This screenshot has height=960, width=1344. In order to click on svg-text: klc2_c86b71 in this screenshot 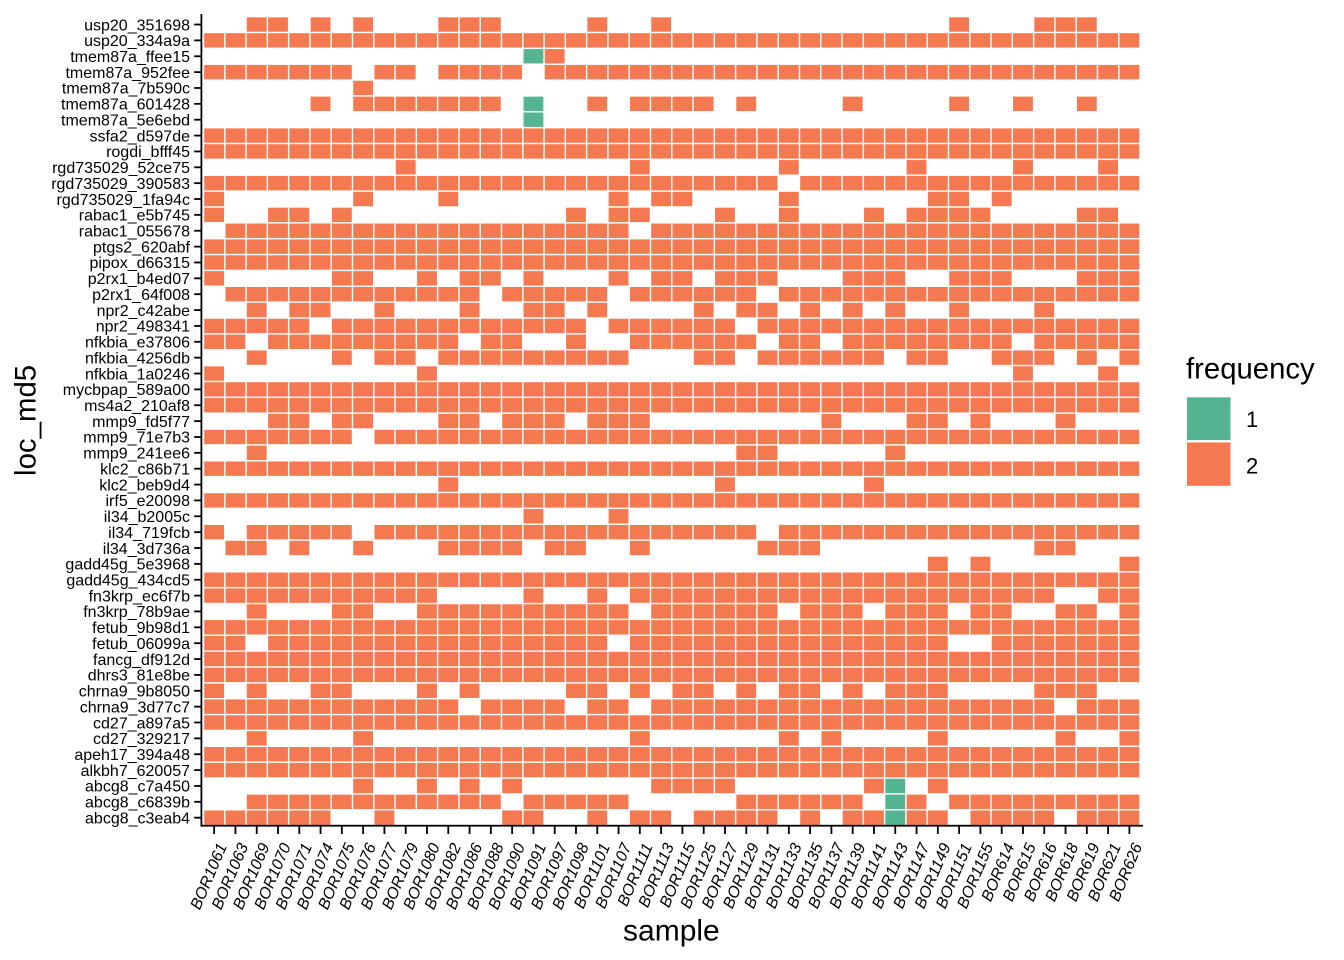, I will do `click(145, 469)`.